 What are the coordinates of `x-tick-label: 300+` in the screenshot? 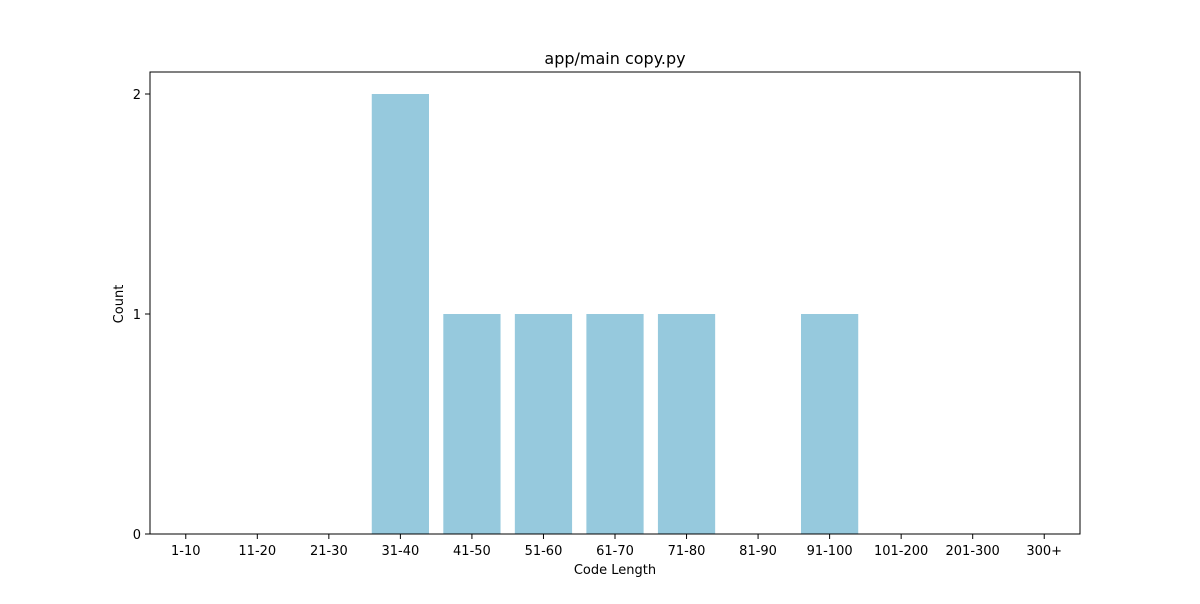 It's located at (1044, 551).